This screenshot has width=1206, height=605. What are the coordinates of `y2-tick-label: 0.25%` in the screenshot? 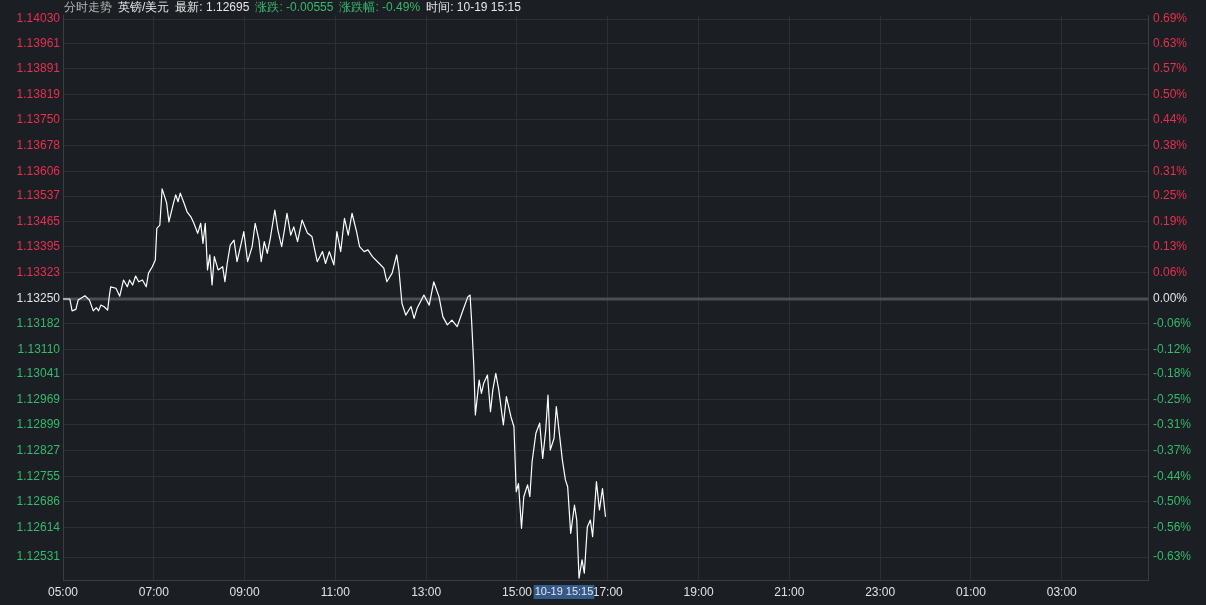 It's located at (1170, 195).